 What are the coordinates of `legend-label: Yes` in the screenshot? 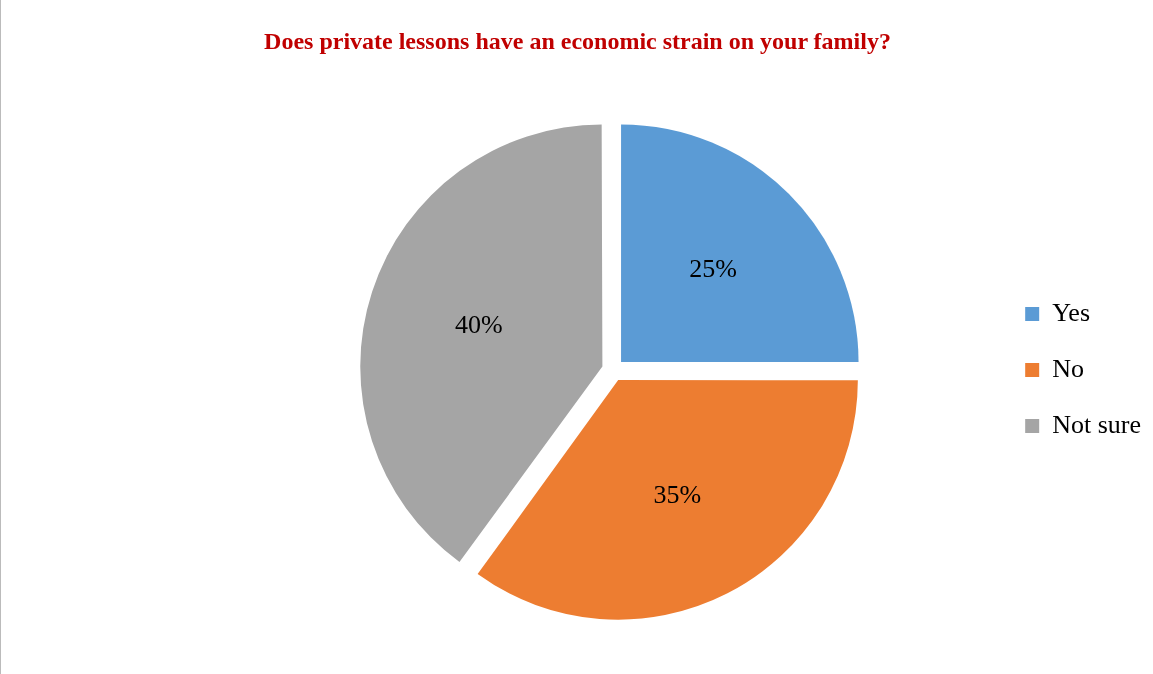 It's located at (1071, 312).